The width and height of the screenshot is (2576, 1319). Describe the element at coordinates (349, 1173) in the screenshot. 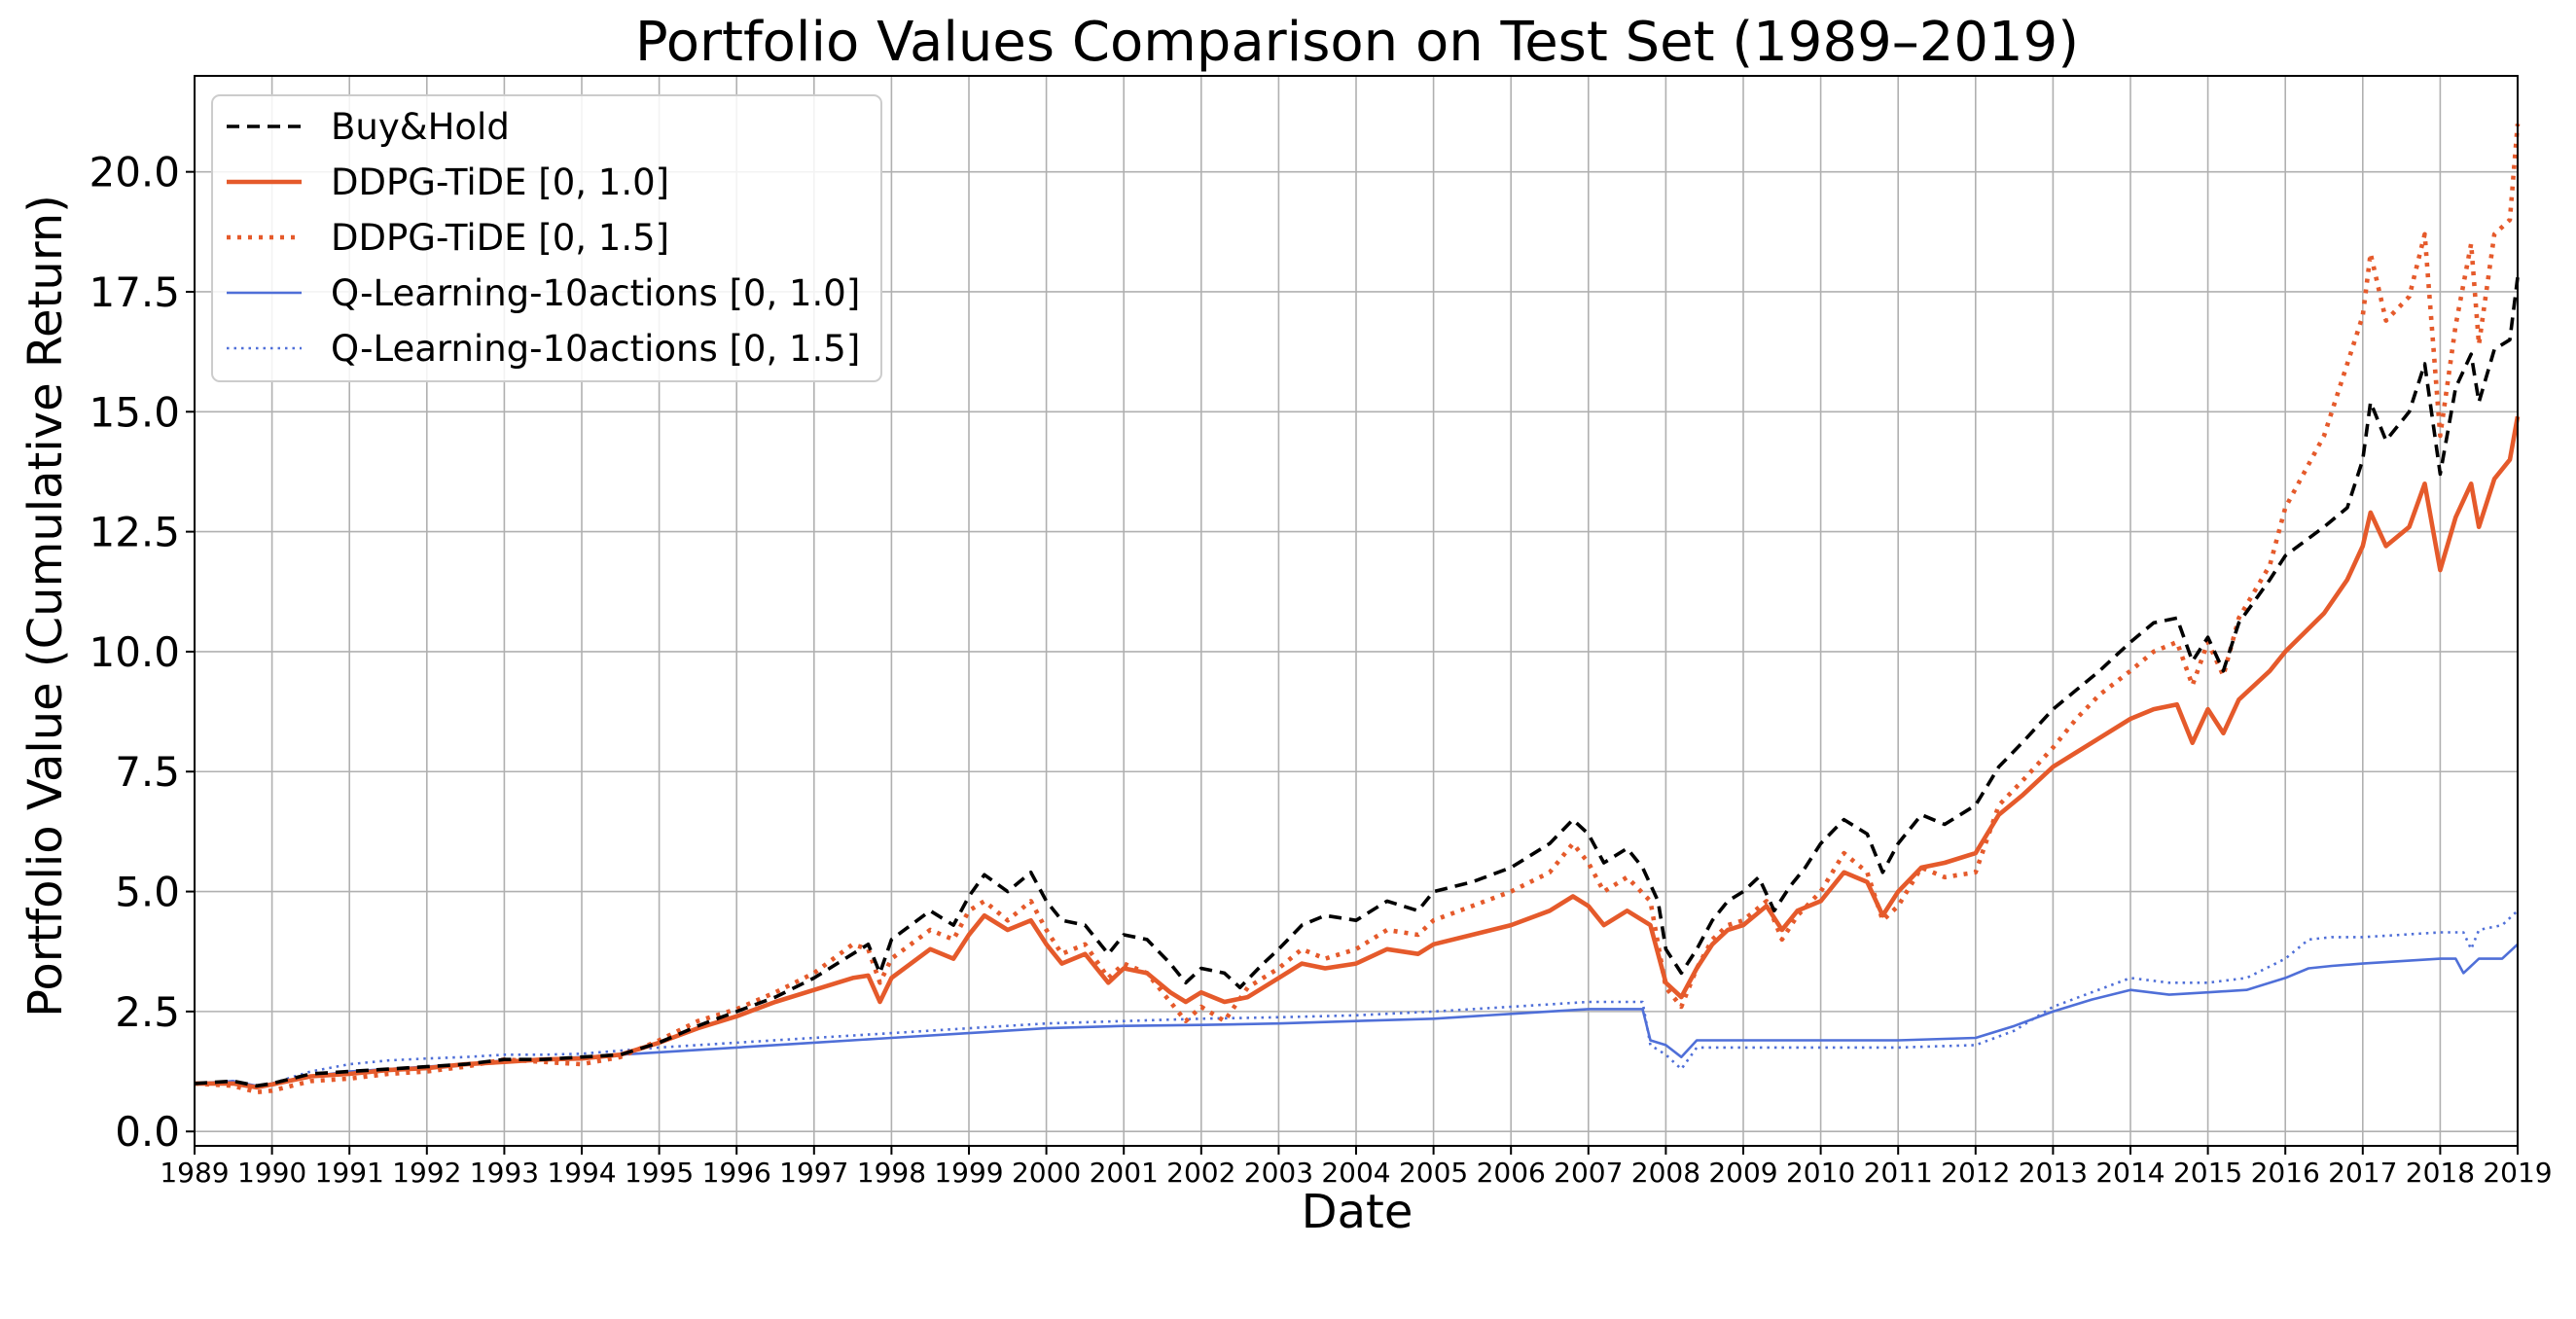

I see `x-tick-label: 1991` at that location.